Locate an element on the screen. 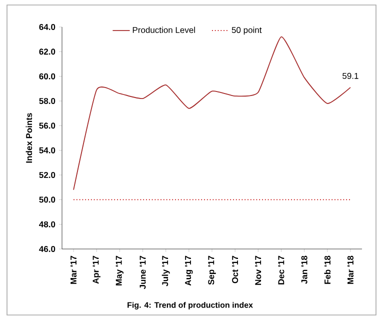  x-tick-label: May '17 is located at coordinates (120, 271).